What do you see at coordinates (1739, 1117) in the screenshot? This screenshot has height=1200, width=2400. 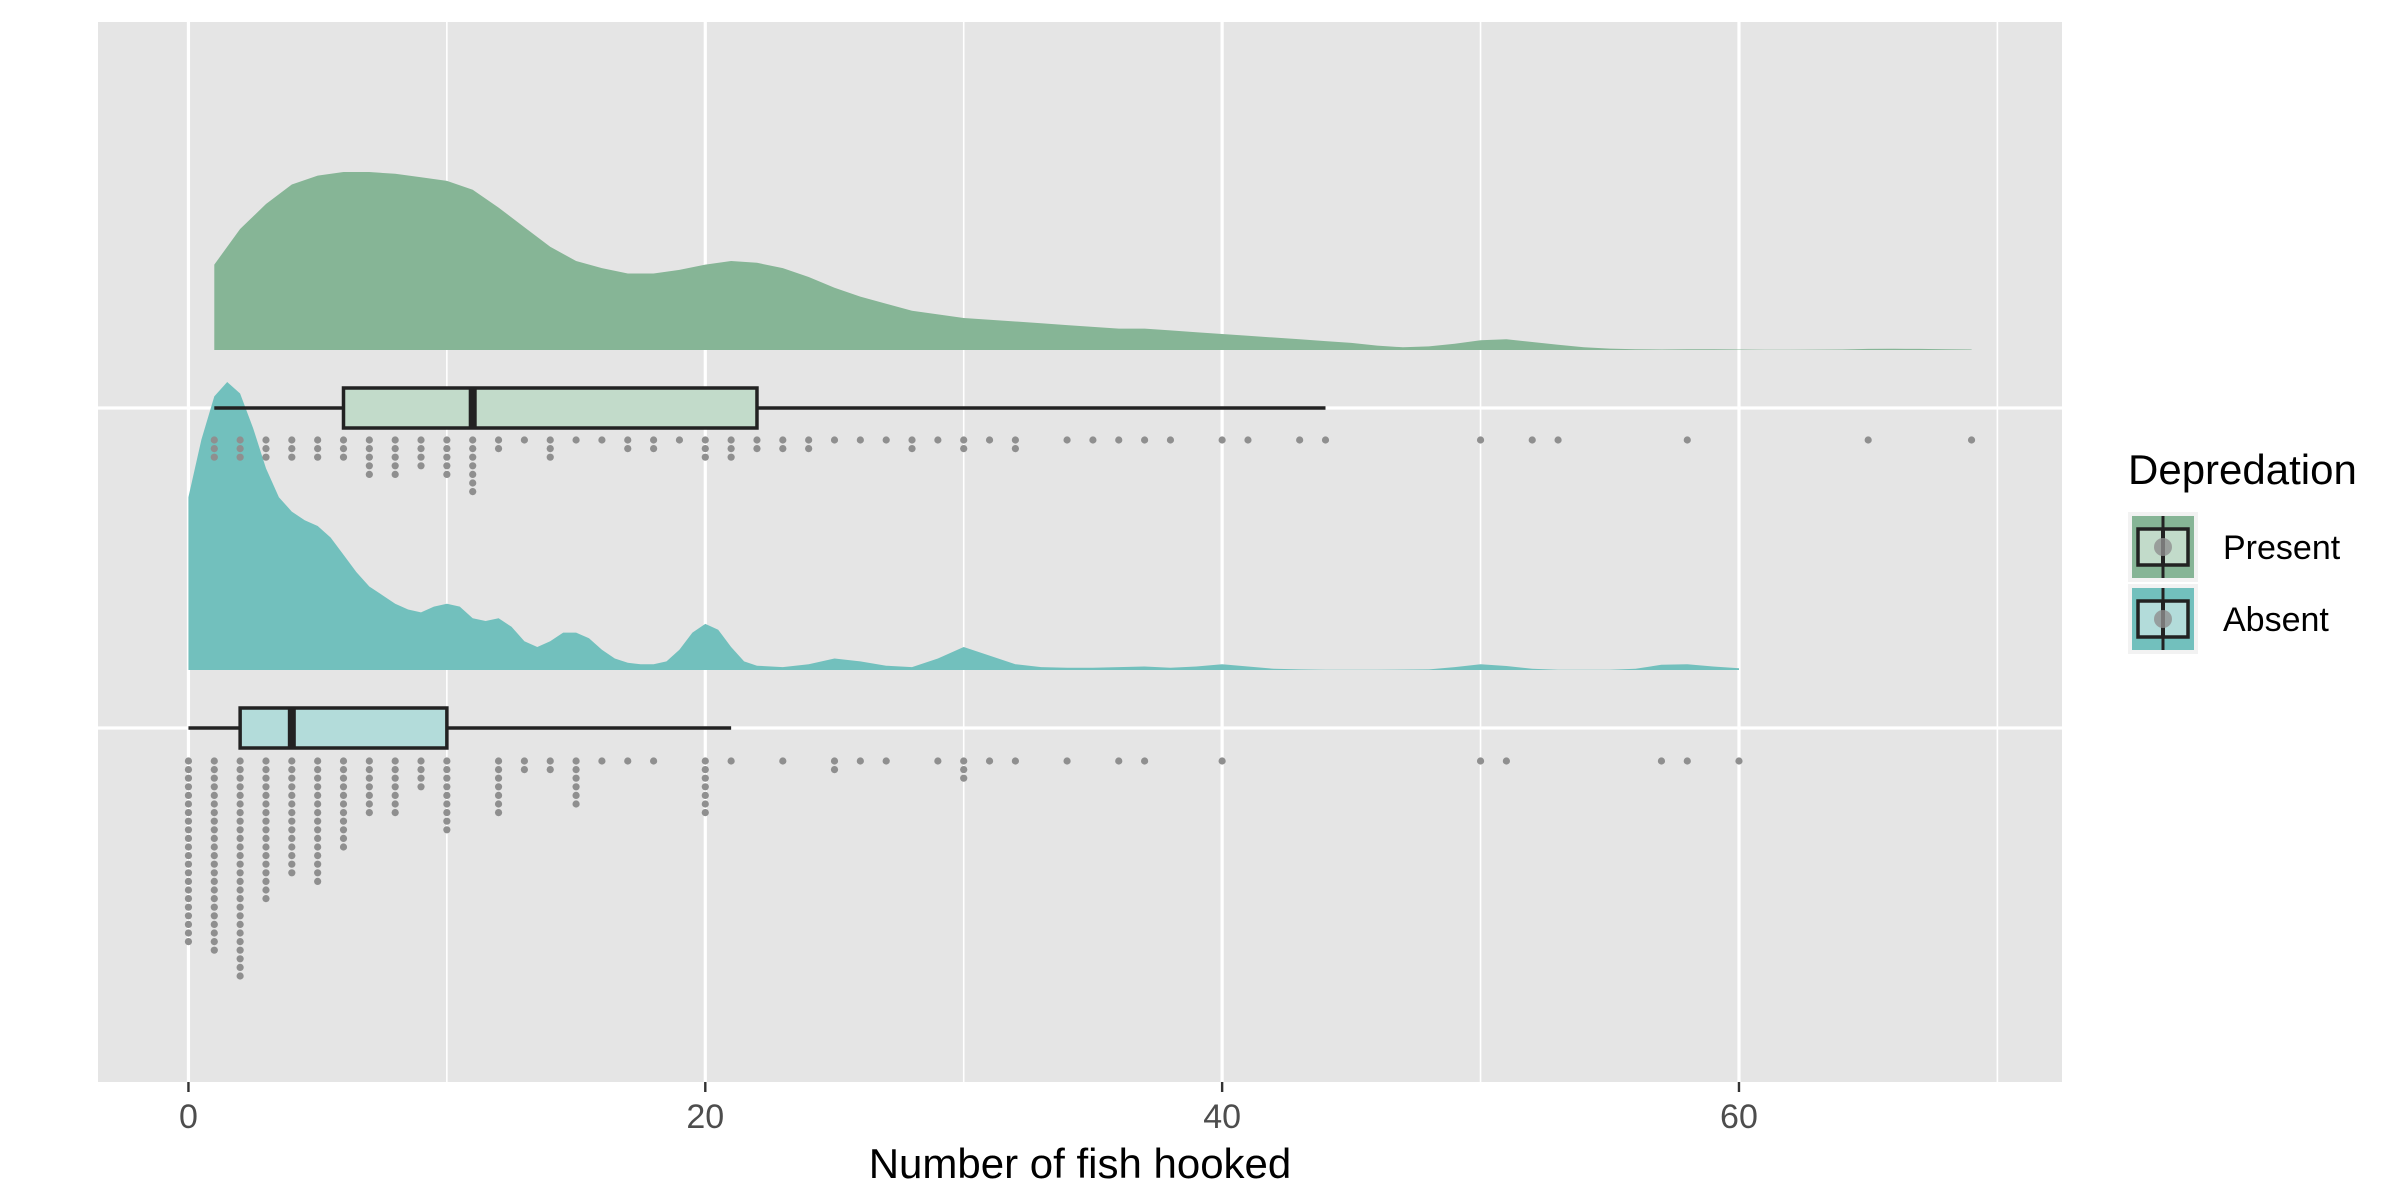 I see `x-tick-label: 60` at bounding box center [1739, 1117].